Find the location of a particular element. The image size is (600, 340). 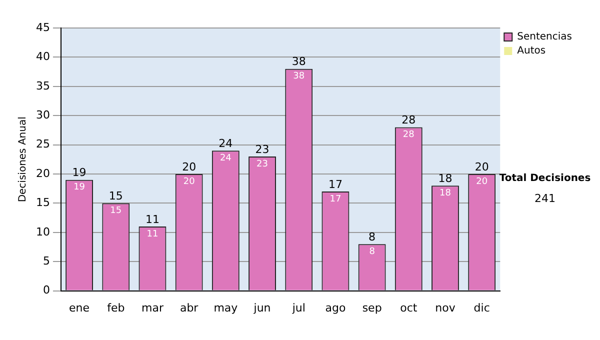

x-tick-label: oct is located at coordinates (409, 307).